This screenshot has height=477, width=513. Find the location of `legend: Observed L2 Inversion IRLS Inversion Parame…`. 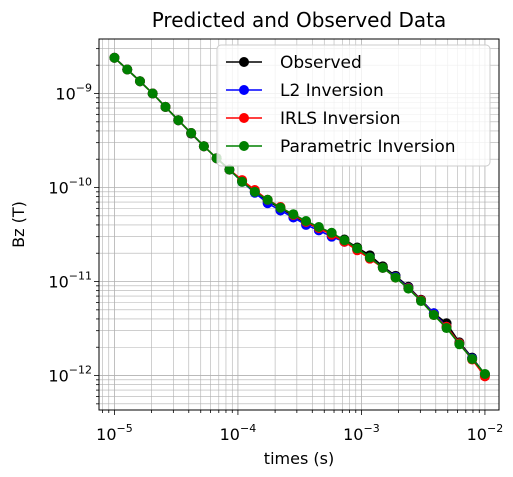

legend: Observed L2 Inversion IRLS Inversion Parame… is located at coordinates (353, 105).